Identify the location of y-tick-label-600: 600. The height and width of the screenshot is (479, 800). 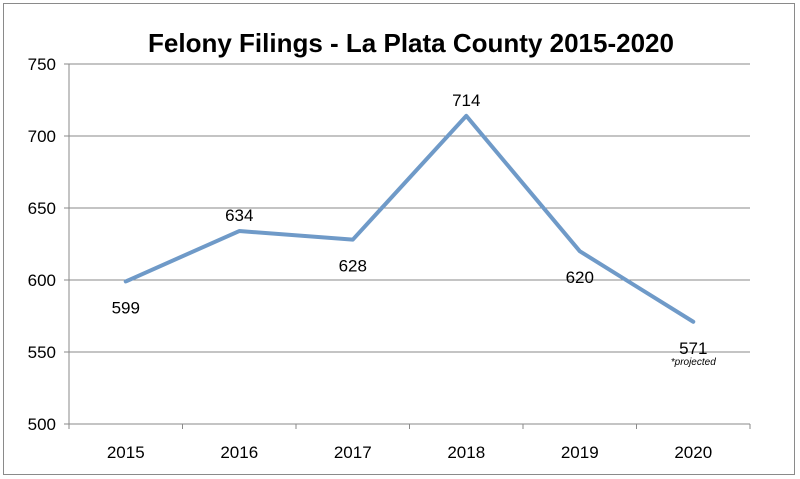
(42, 280).